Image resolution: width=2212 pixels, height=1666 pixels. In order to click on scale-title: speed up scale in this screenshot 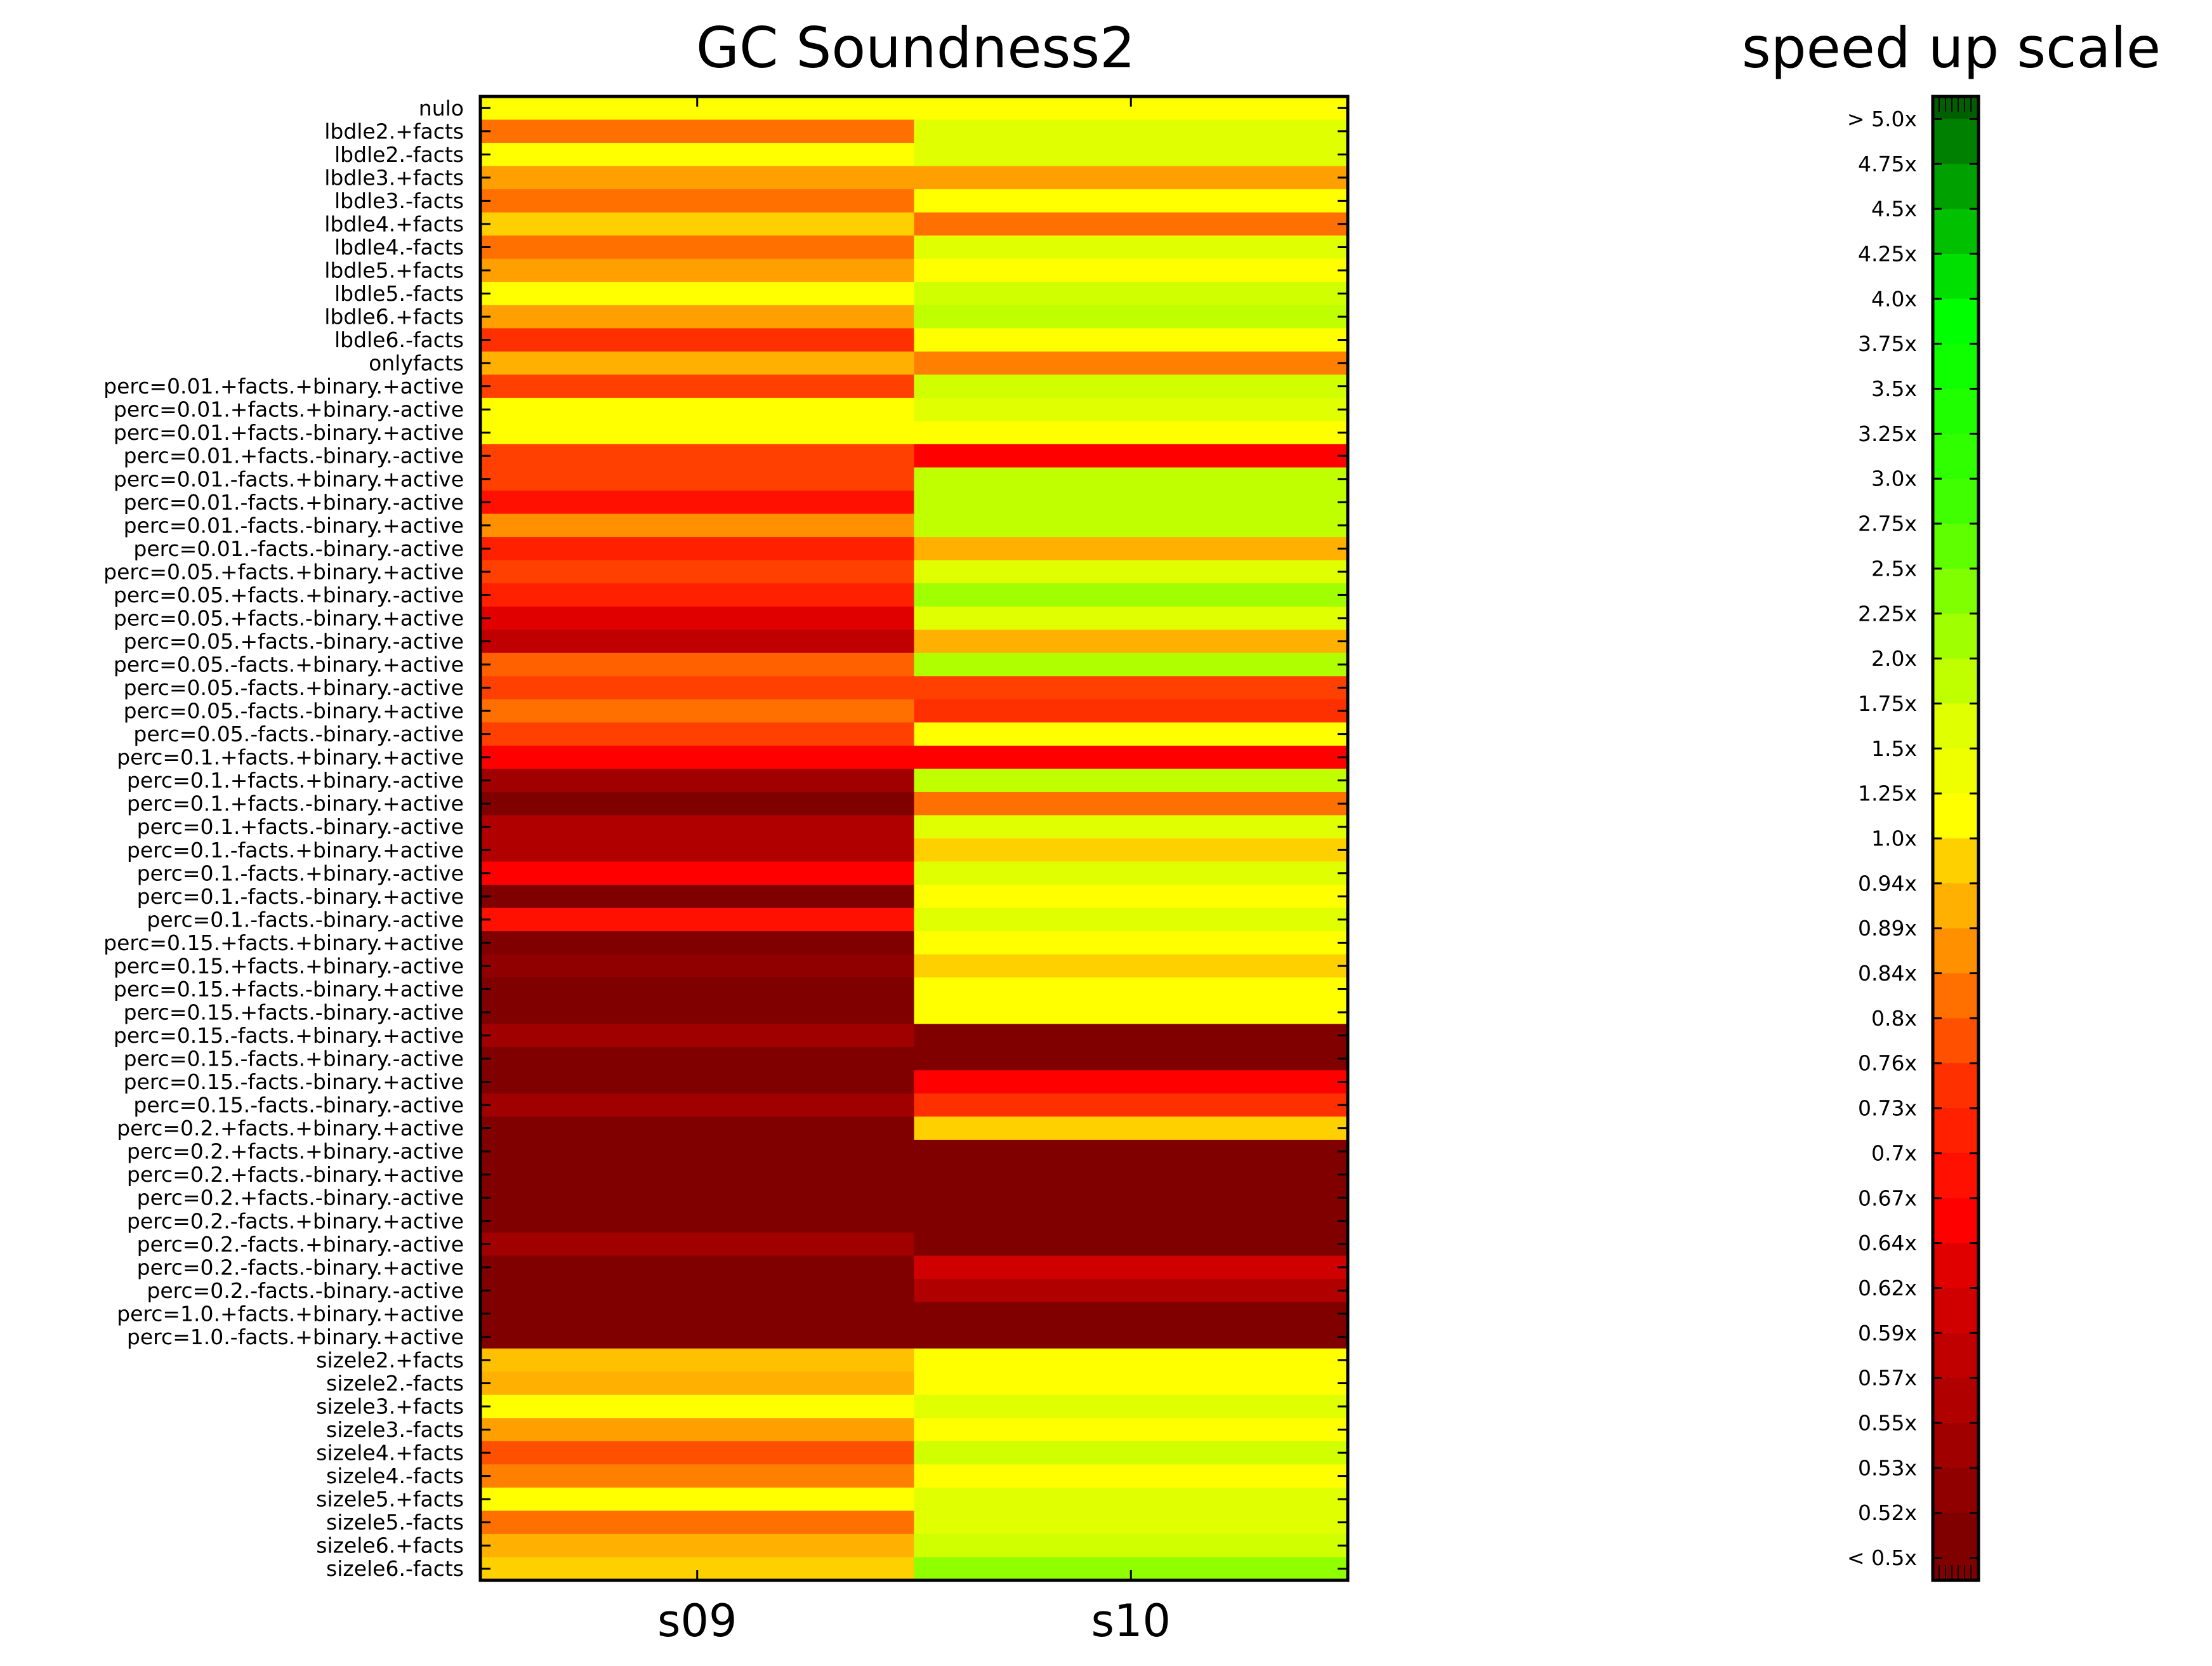, I will do `click(1951, 48)`.